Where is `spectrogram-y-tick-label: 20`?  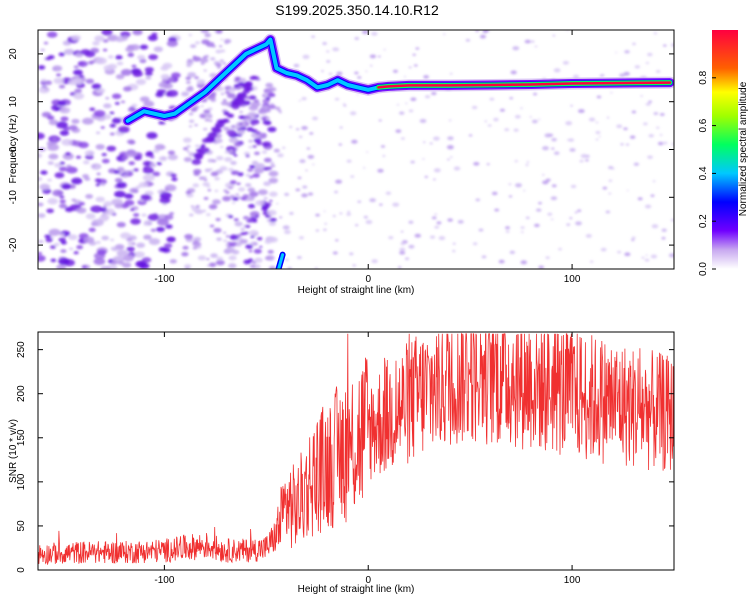 spectrogram-y-tick-label: 20 is located at coordinates (13, 54).